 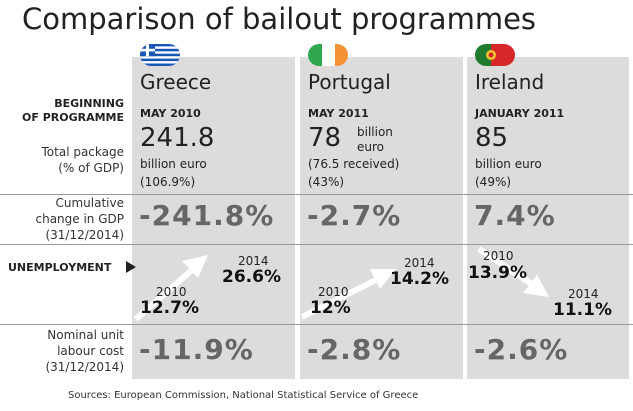 What do you see at coordinates (330, 308) in the screenshot?
I see `portugal-unemp-start: 12%` at bounding box center [330, 308].